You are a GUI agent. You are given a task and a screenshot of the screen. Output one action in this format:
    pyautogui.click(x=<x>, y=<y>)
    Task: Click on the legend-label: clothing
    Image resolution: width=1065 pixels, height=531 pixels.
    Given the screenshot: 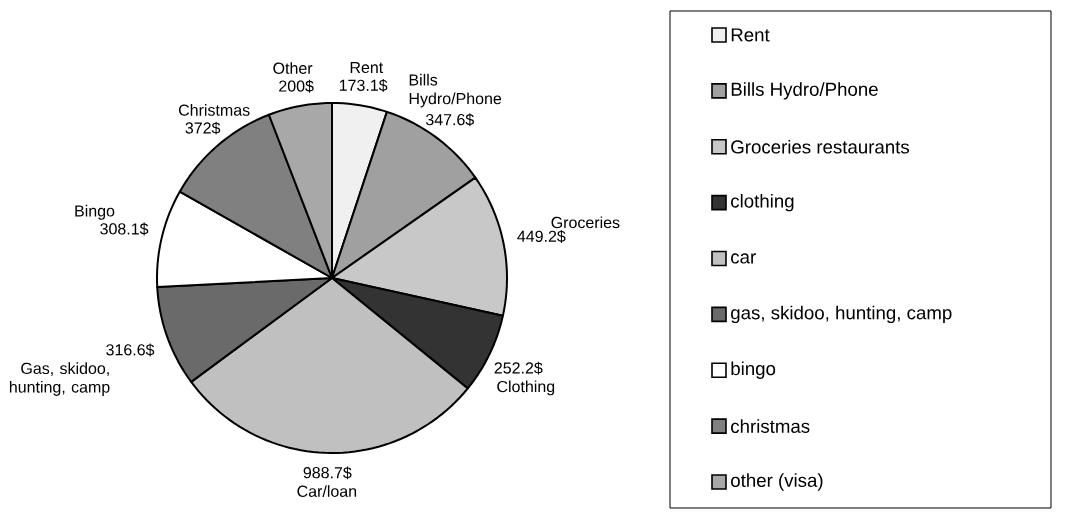 What is the action you would take?
    pyautogui.click(x=762, y=202)
    